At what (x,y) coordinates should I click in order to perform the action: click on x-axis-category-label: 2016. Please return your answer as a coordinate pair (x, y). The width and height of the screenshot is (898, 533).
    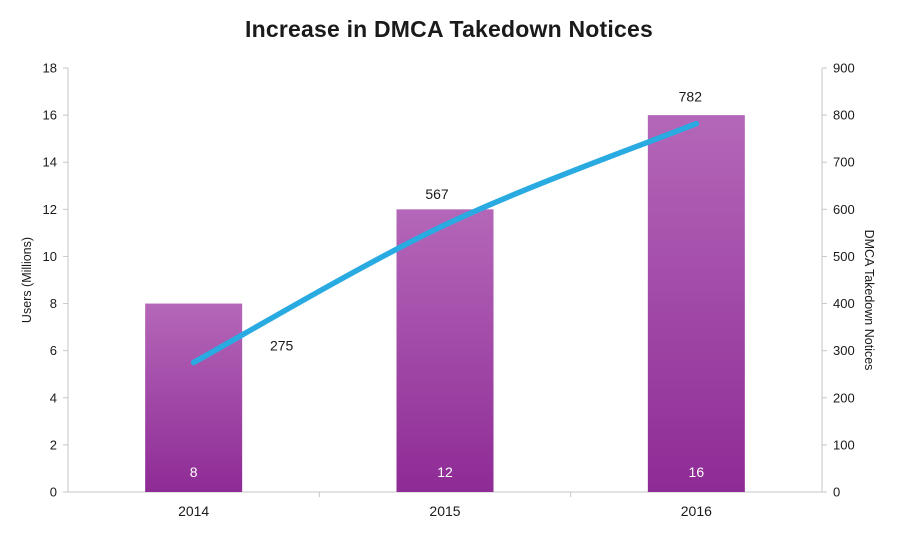
    Looking at the image, I should click on (696, 511).